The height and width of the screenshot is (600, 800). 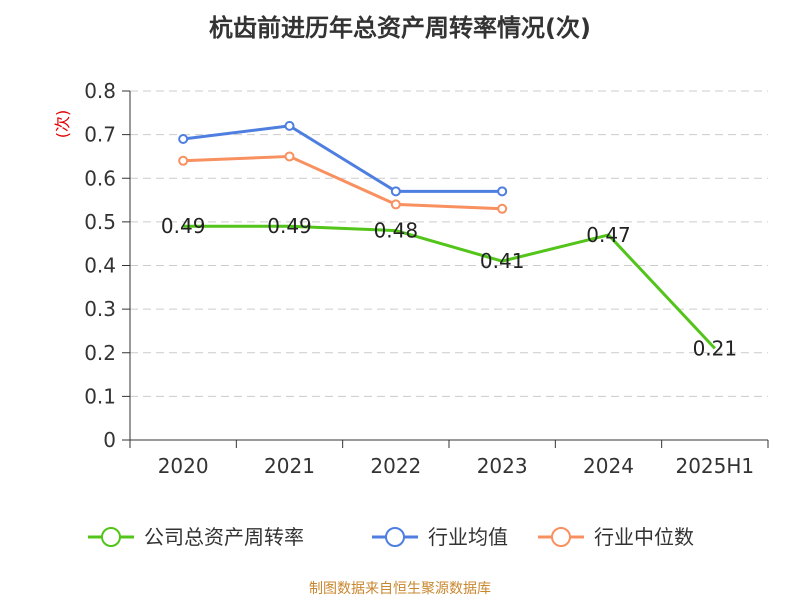 What do you see at coordinates (468, 537) in the screenshot?
I see `legend-label: 行业均值` at bounding box center [468, 537].